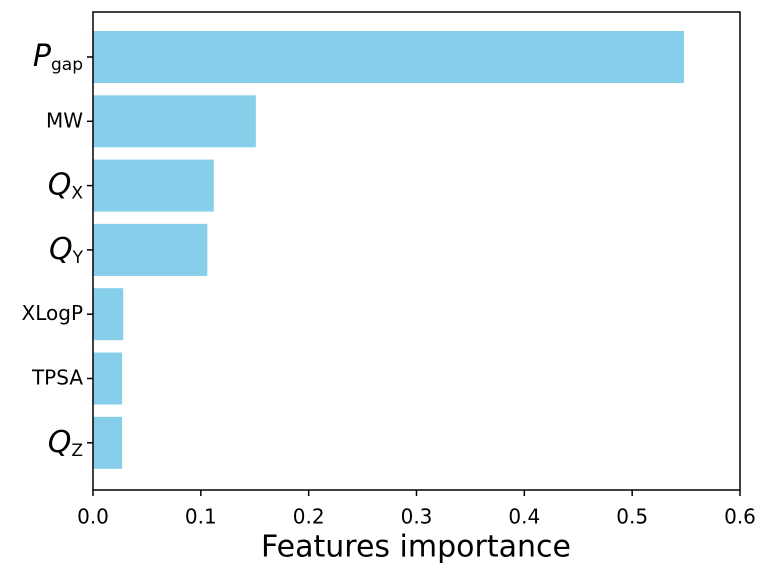  Describe the element at coordinates (632, 517) in the screenshot. I see `x-tick-label: 0.5` at that location.